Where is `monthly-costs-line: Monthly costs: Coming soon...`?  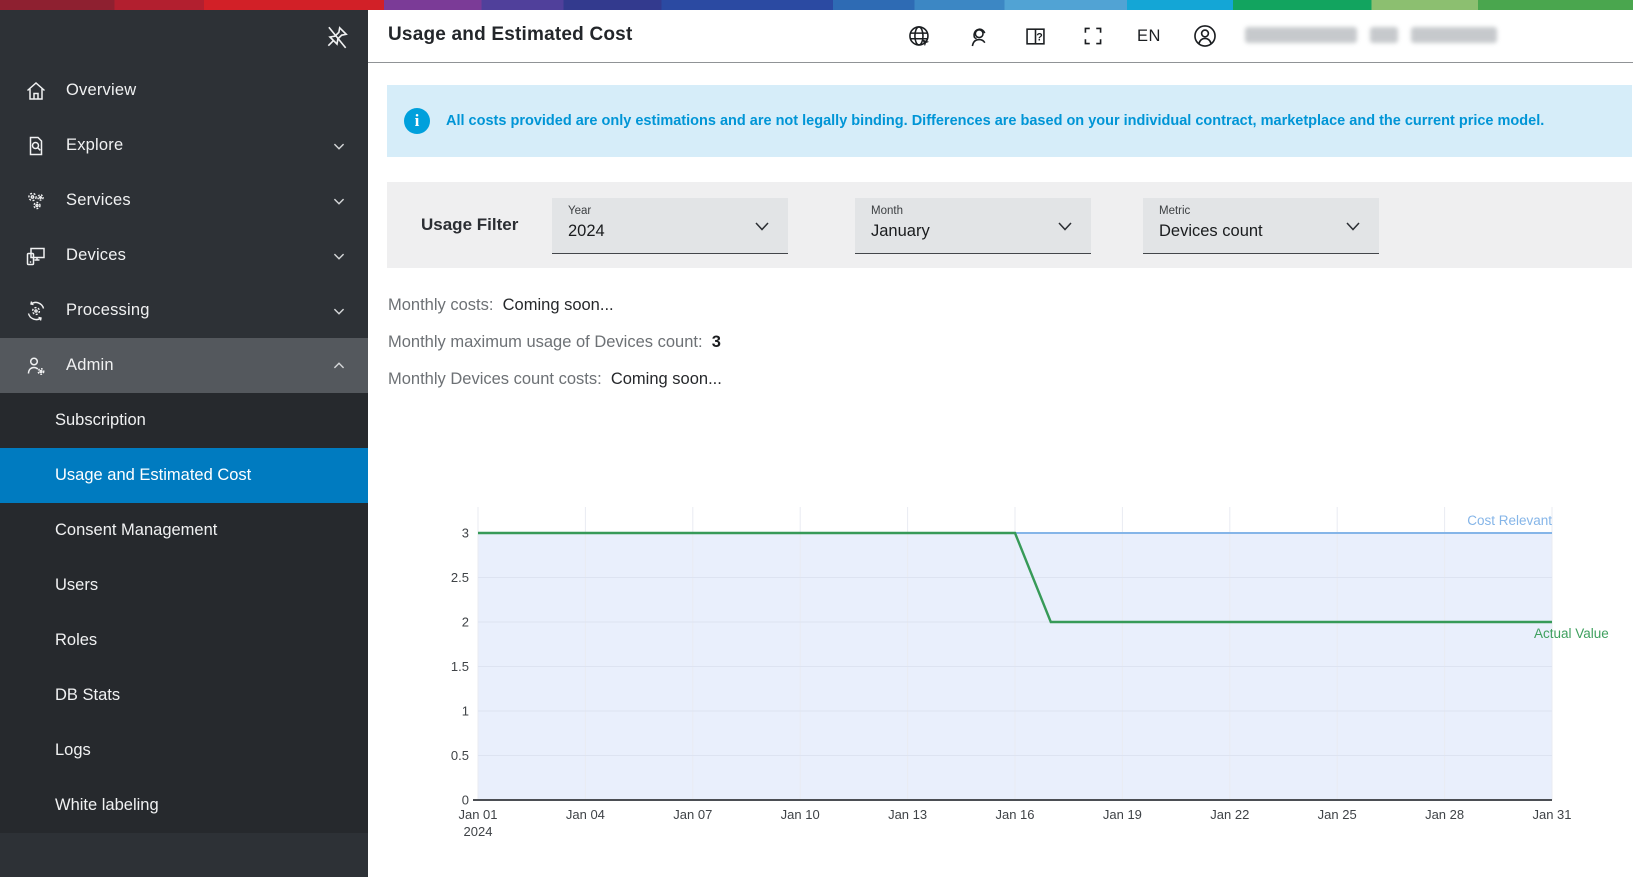 monthly-costs-line: Monthly costs: Coming soon... is located at coordinates (501, 305).